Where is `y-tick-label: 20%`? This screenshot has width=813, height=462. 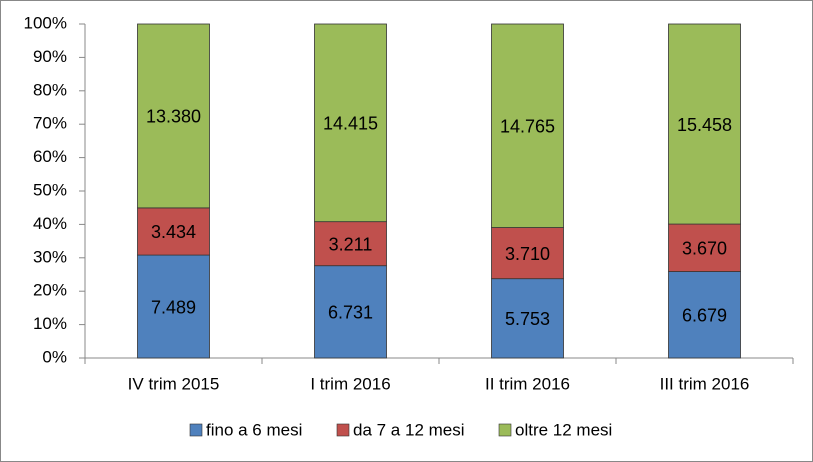
y-tick-label: 20% is located at coordinates (50, 290).